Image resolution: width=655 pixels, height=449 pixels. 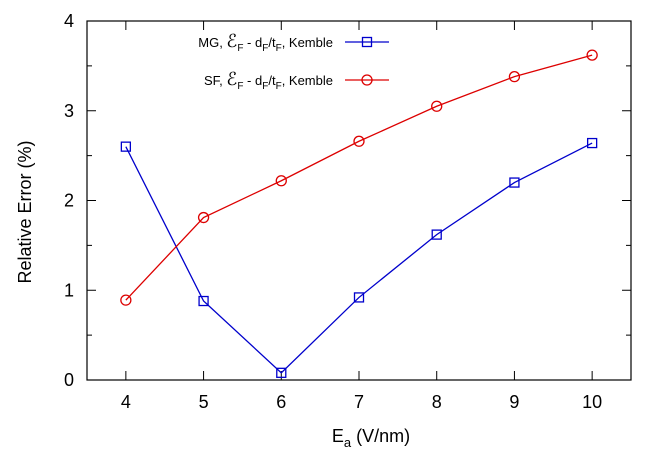 I want to click on legend-marker-mg, so click(x=367, y=42).